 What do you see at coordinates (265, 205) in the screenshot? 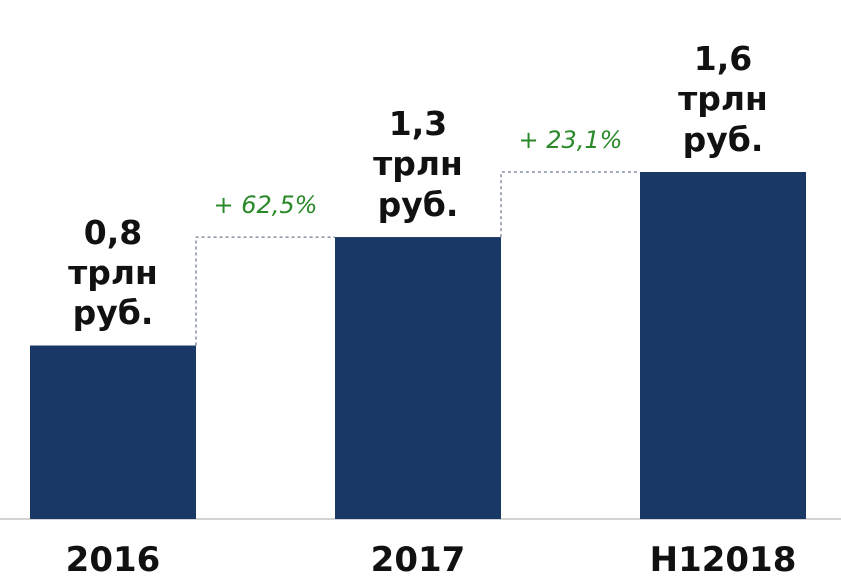
I see `growth-annotation: + 62,5%` at bounding box center [265, 205].